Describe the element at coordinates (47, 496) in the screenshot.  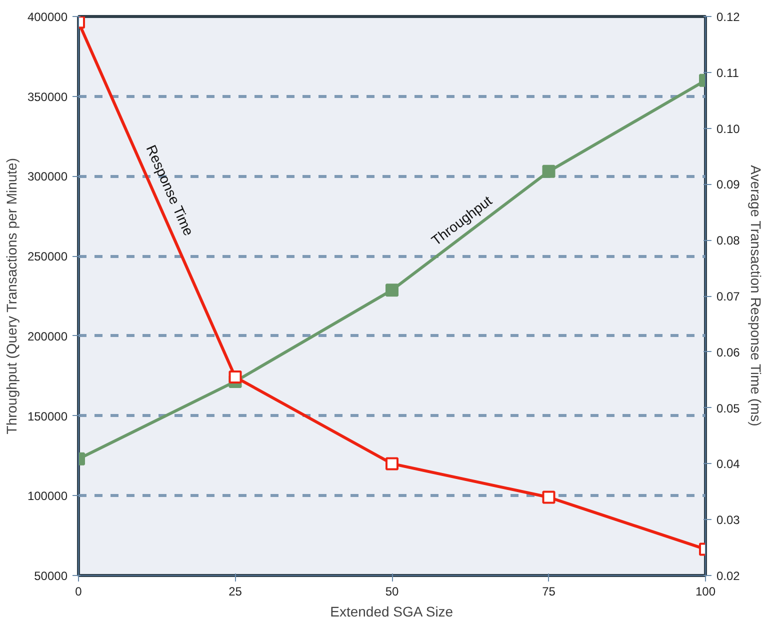
I see `y-tick-label: 100000` at that location.